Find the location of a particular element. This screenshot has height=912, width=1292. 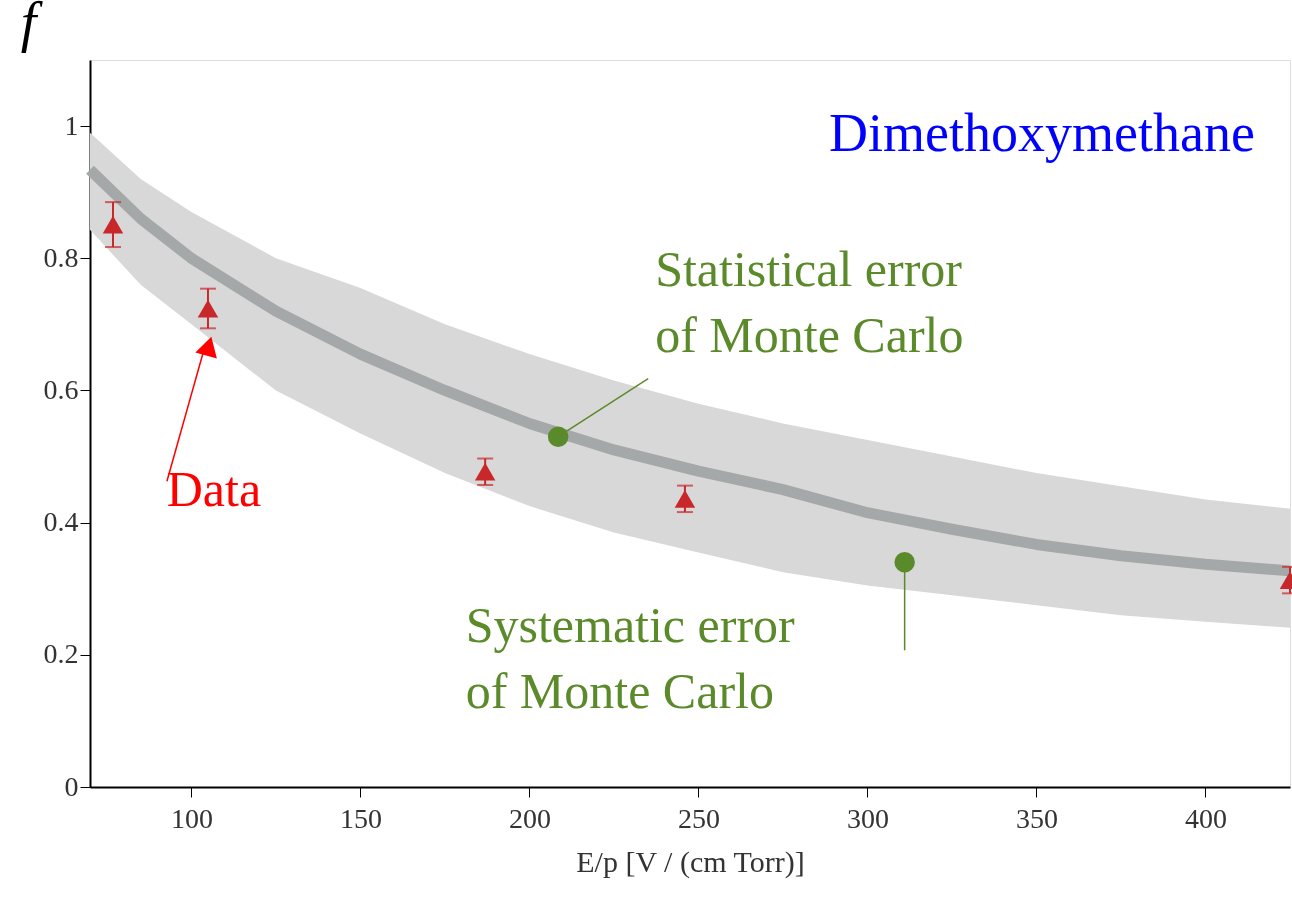

x-tick-label: 400 is located at coordinates (1205, 818).